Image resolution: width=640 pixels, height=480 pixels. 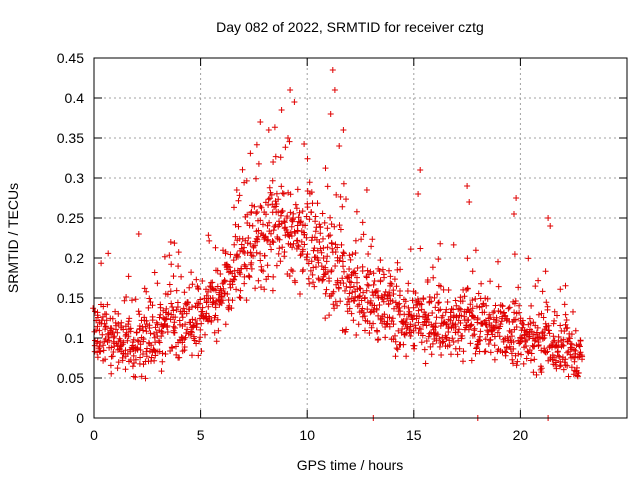 I want to click on x-tick-label: 0, so click(x=94, y=435).